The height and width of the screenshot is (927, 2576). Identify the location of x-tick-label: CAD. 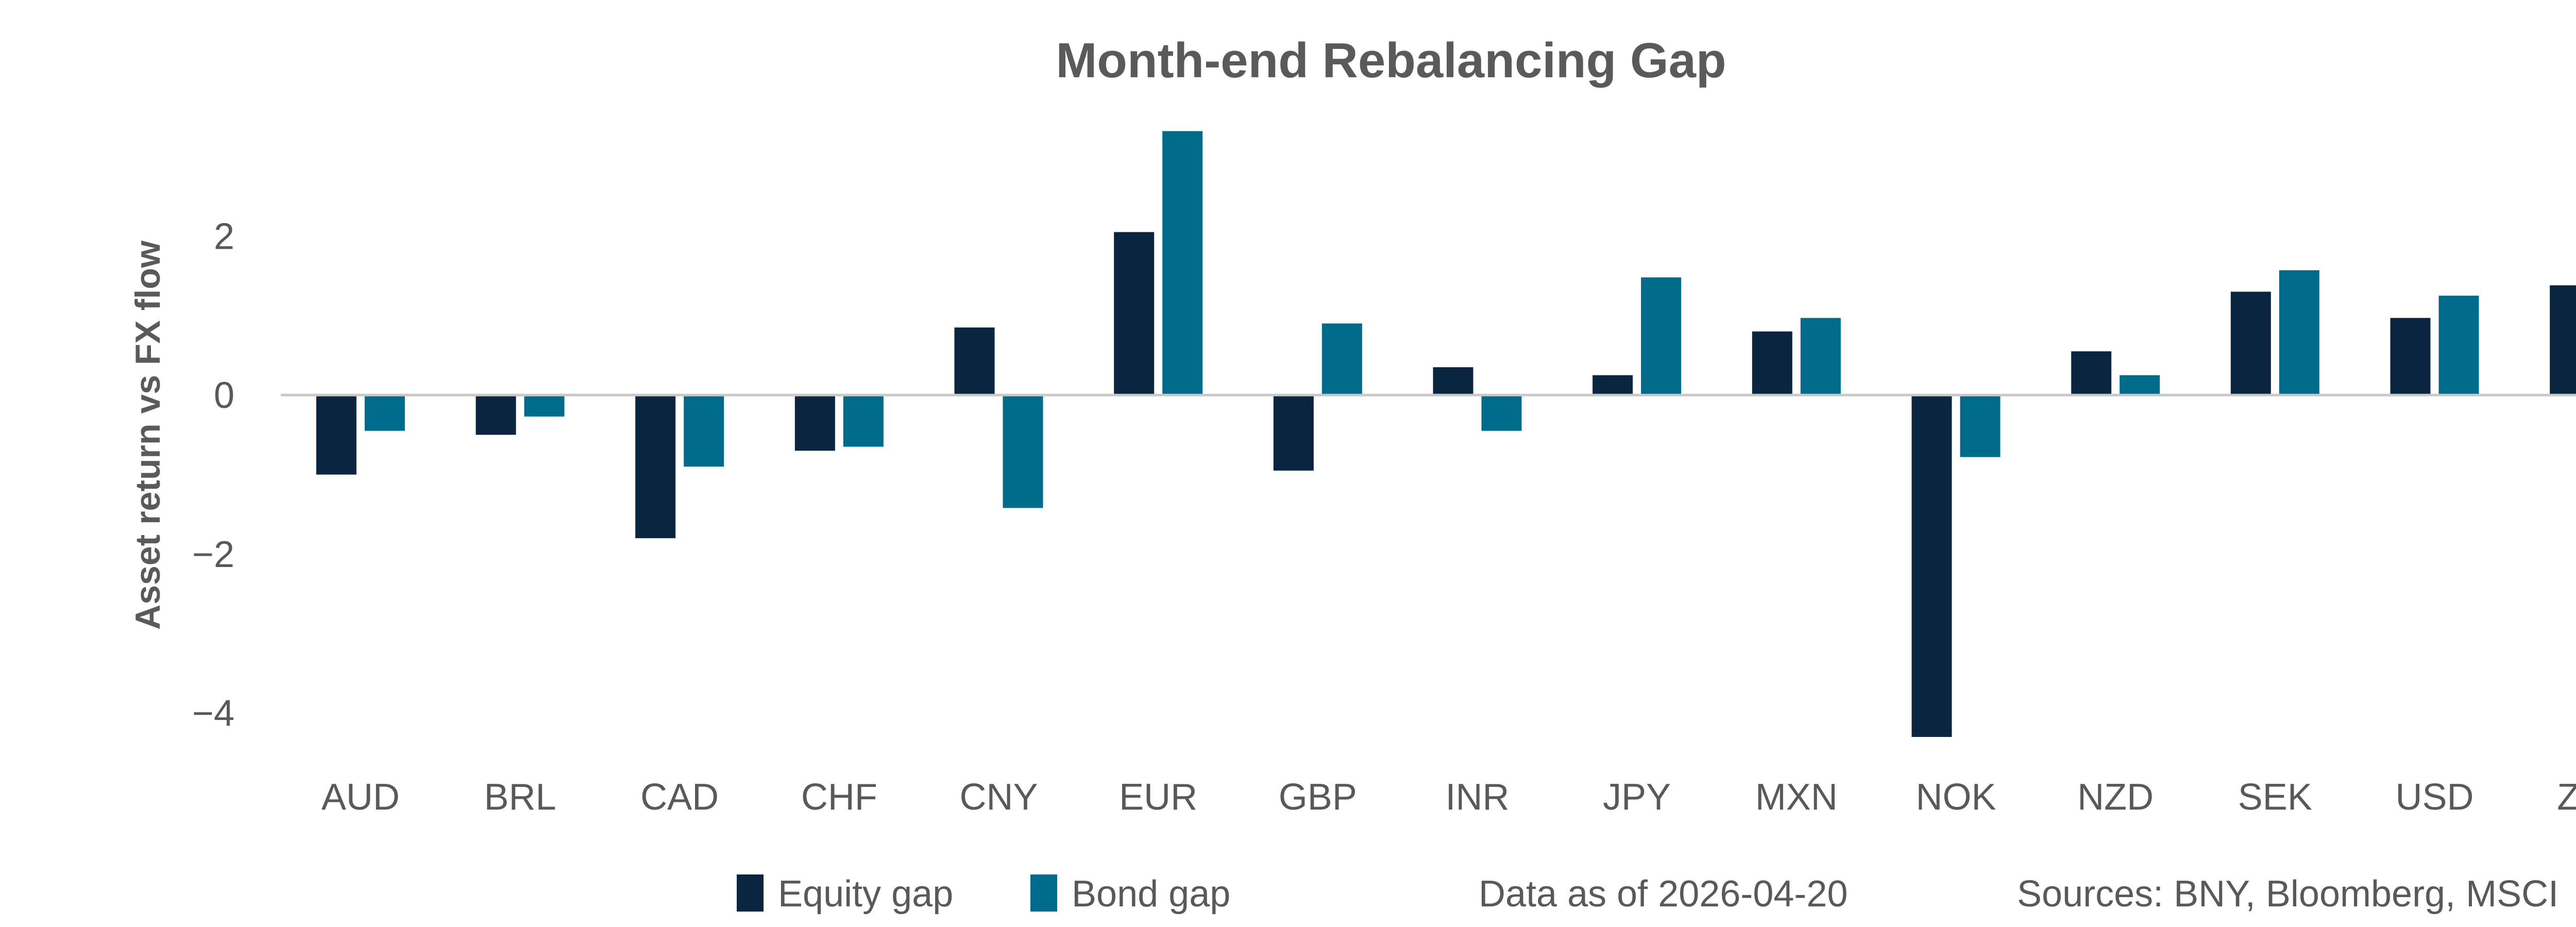
(679, 798).